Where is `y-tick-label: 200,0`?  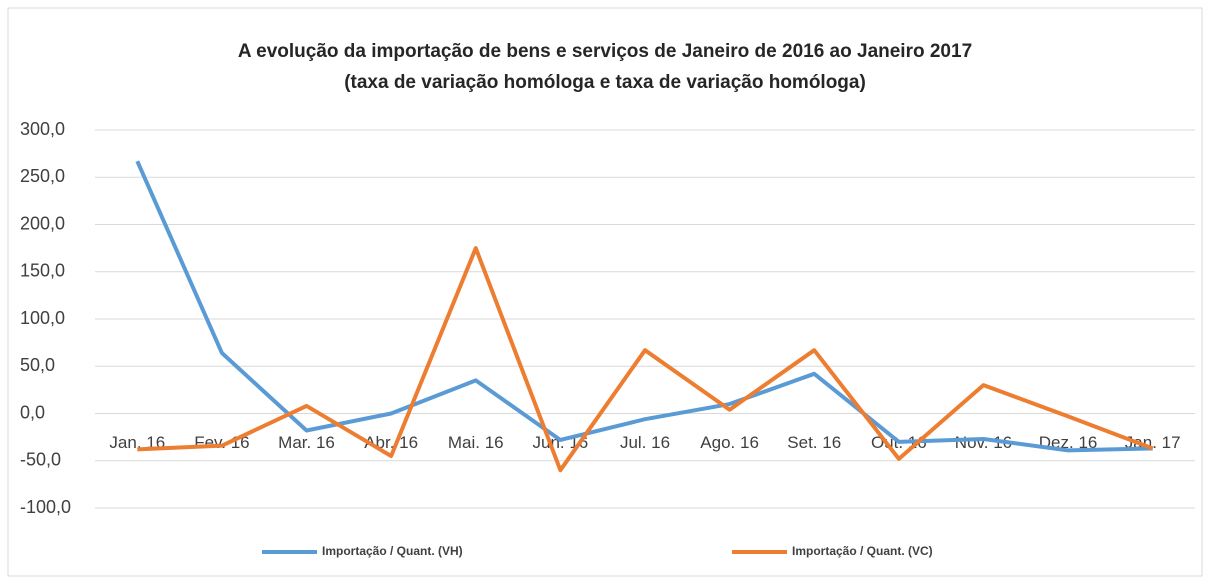
y-tick-label: 200,0 is located at coordinates (42, 223).